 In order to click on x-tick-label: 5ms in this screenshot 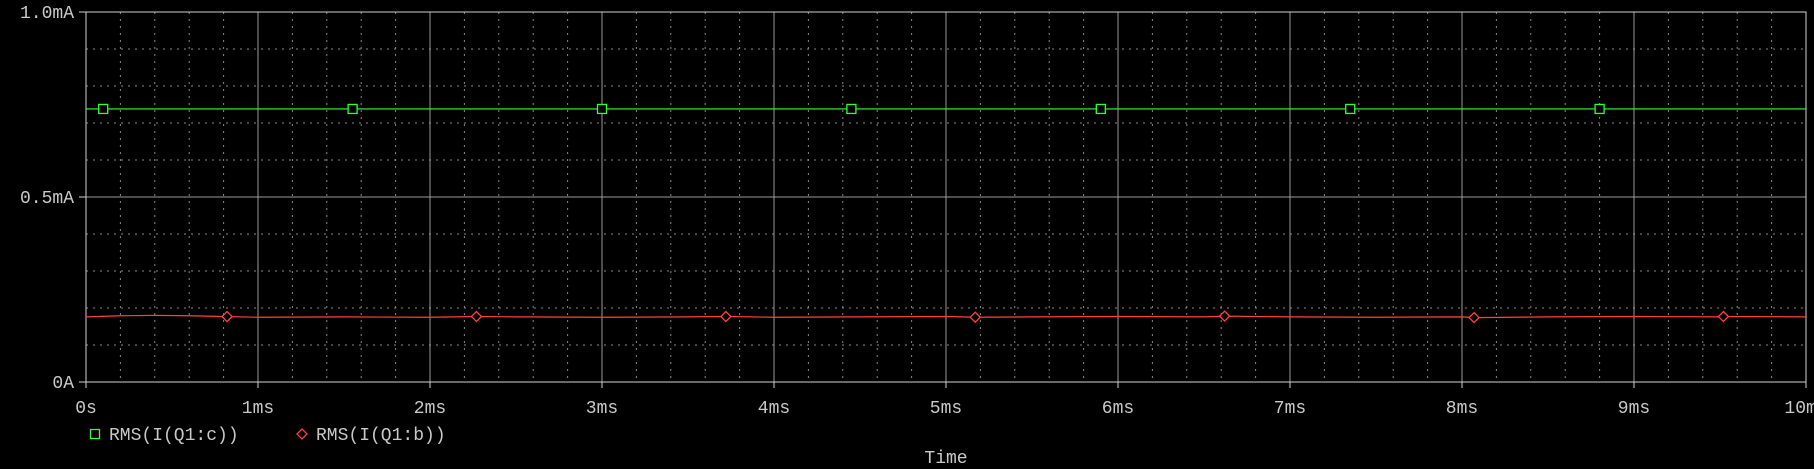, I will do `click(946, 409)`.